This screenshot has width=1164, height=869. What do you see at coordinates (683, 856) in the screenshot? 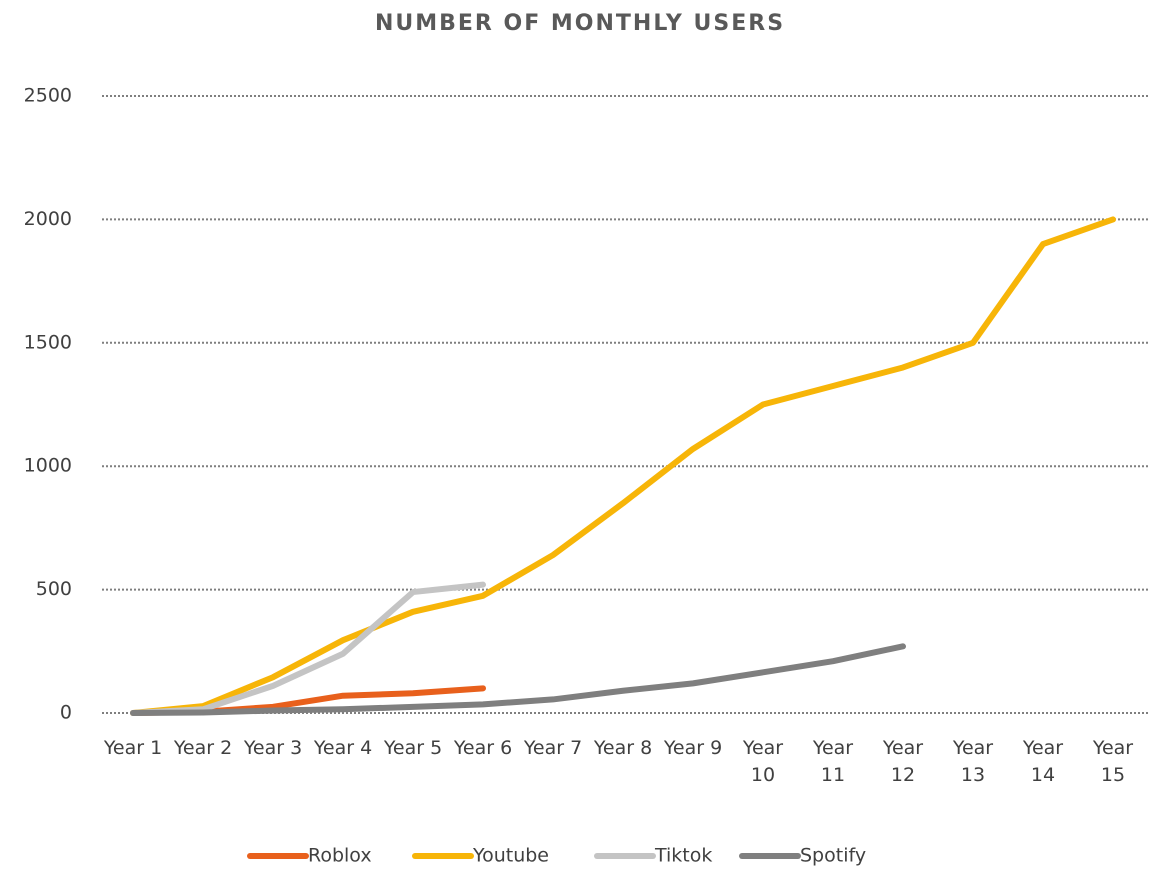
I see `legend-label: Tiktok` at bounding box center [683, 856].